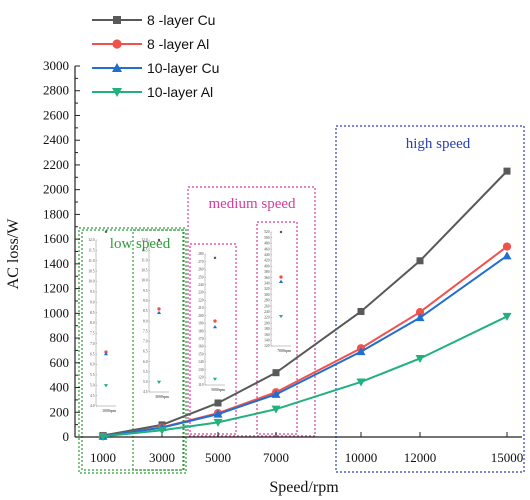 This screenshot has height=500, width=530. Describe the element at coordinates (267, 261) in the screenshot. I see `inset-tick-label: 420` at that location.